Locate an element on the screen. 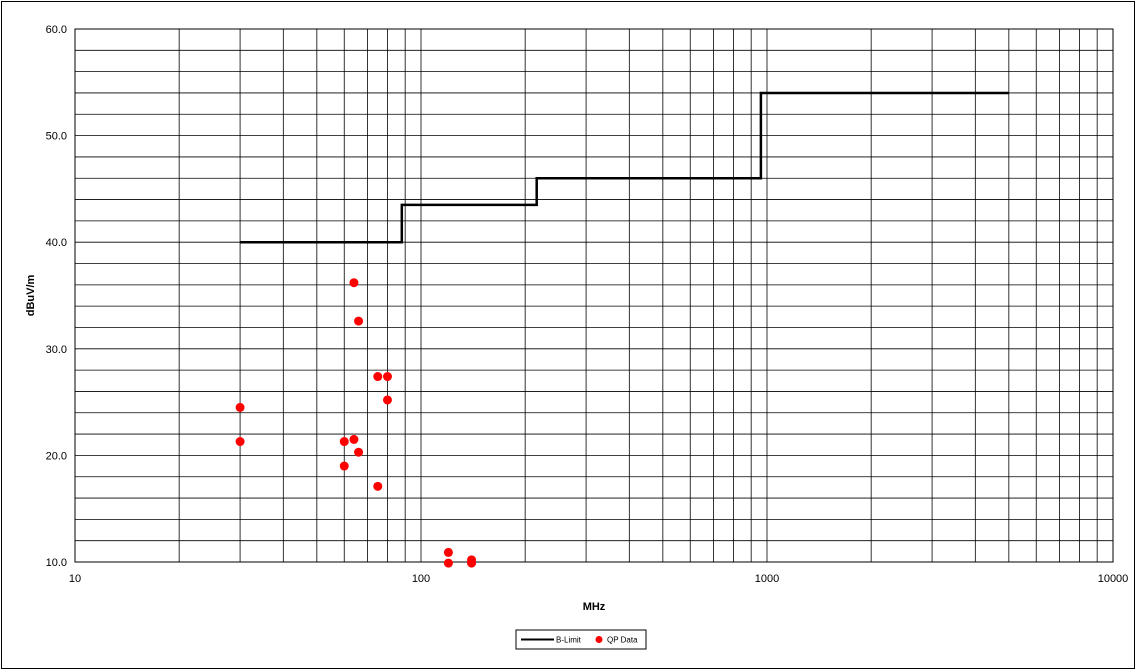  x-tick-label: 100 is located at coordinates (421, 579).